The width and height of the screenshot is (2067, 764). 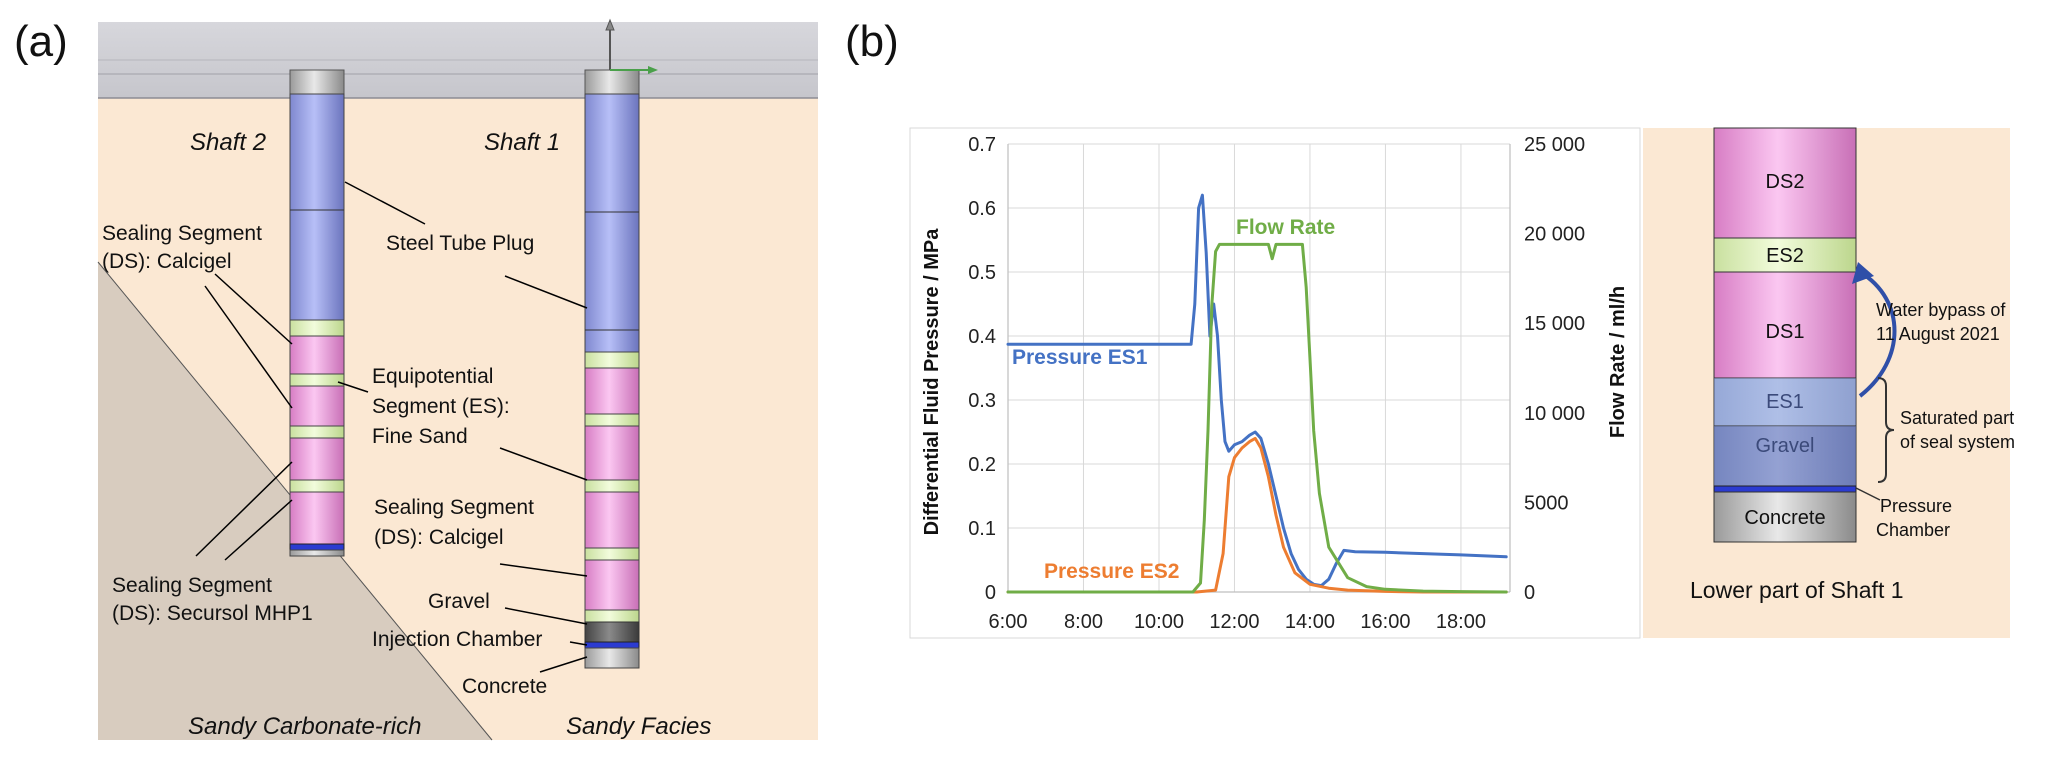 What do you see at coordinates (460, 243) in the screenshot?
I see `steel-tube-plug-label: Steel Tube Plug` at bounding box center [460, 243].